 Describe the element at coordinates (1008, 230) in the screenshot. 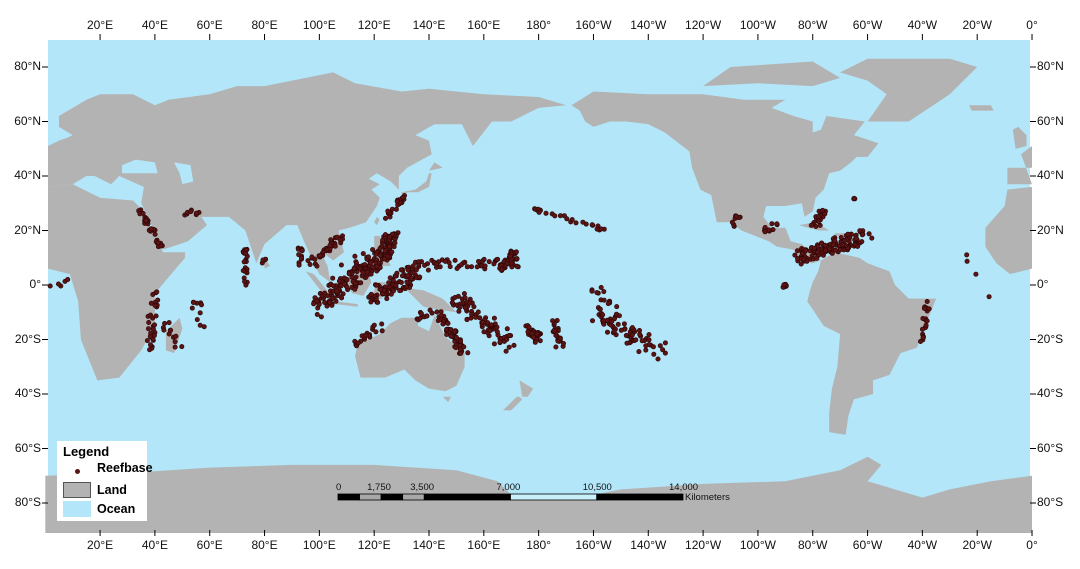

I see `landmass-wafrica` at that location.